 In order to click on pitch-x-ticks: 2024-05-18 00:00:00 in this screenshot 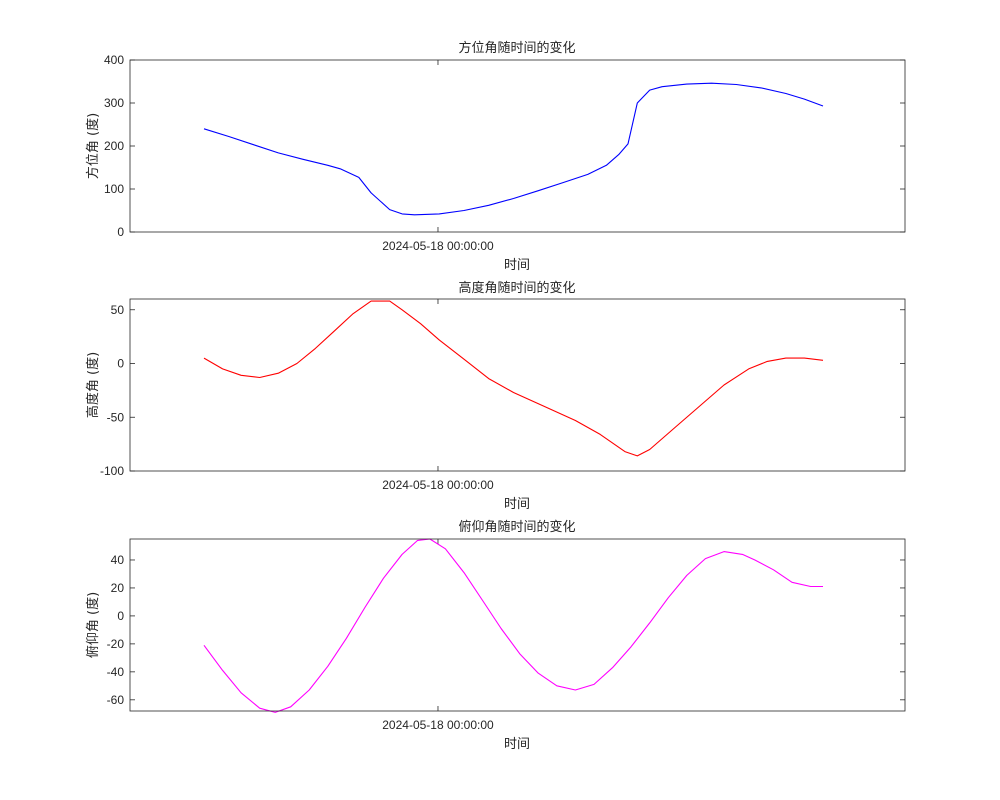, I will do `click(438, 635)`.